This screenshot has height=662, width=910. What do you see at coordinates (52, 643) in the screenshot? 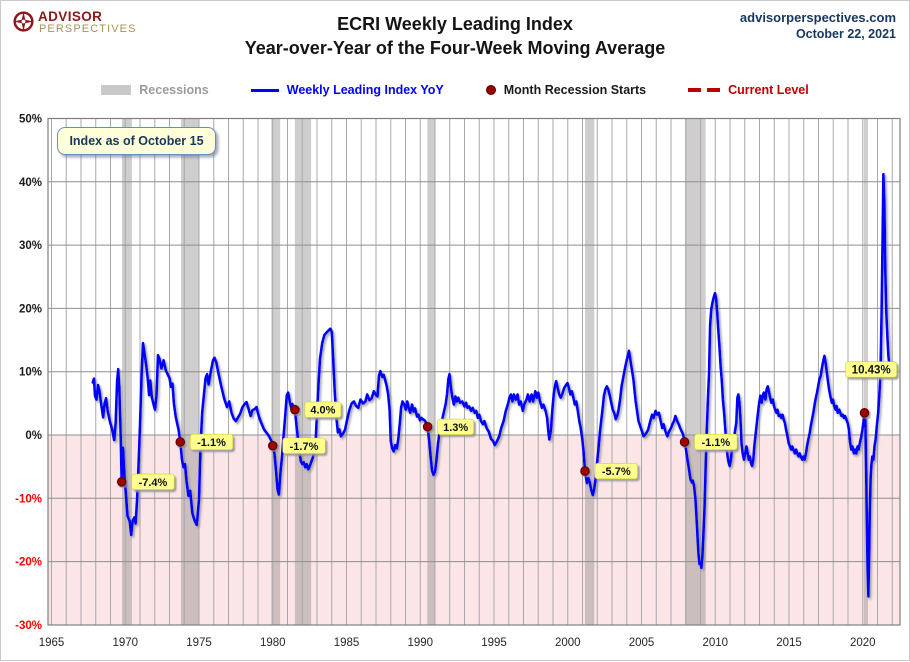
I see `x-tick-label: 1965` at bounding box center [52, 643].